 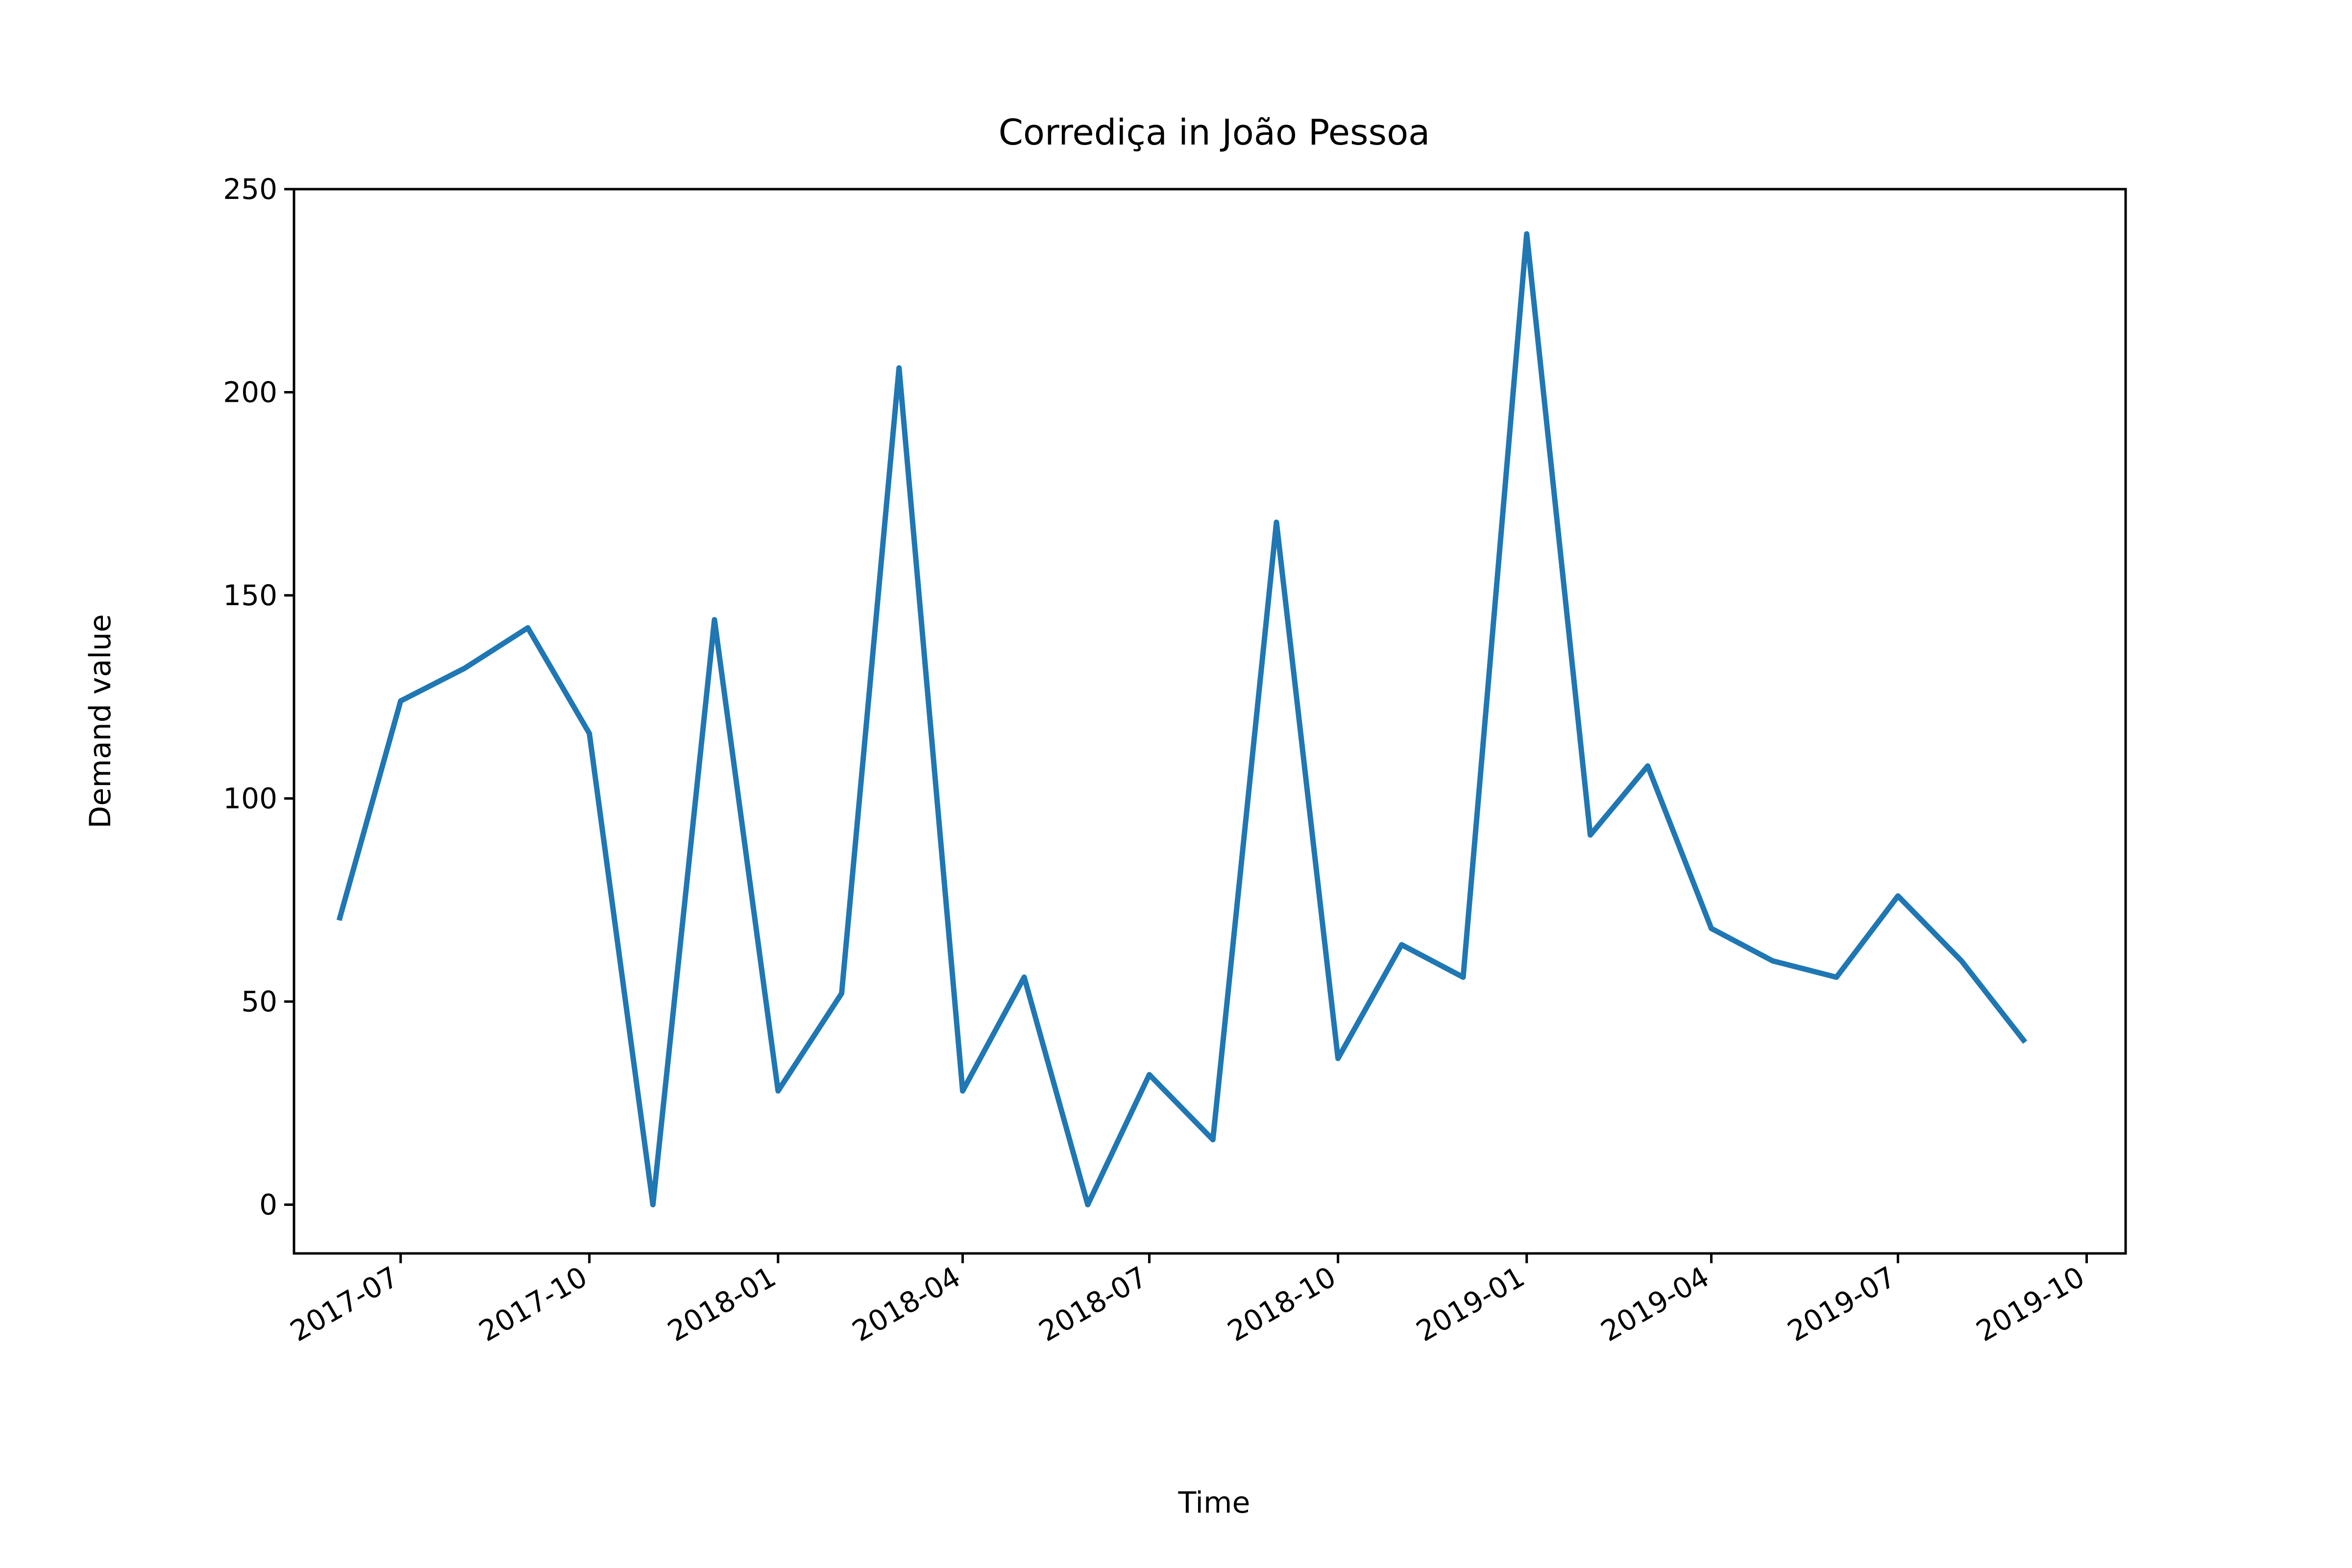 I want to click on y-axis: 0 50 100 150 200 250, so click(x=258, y=697).